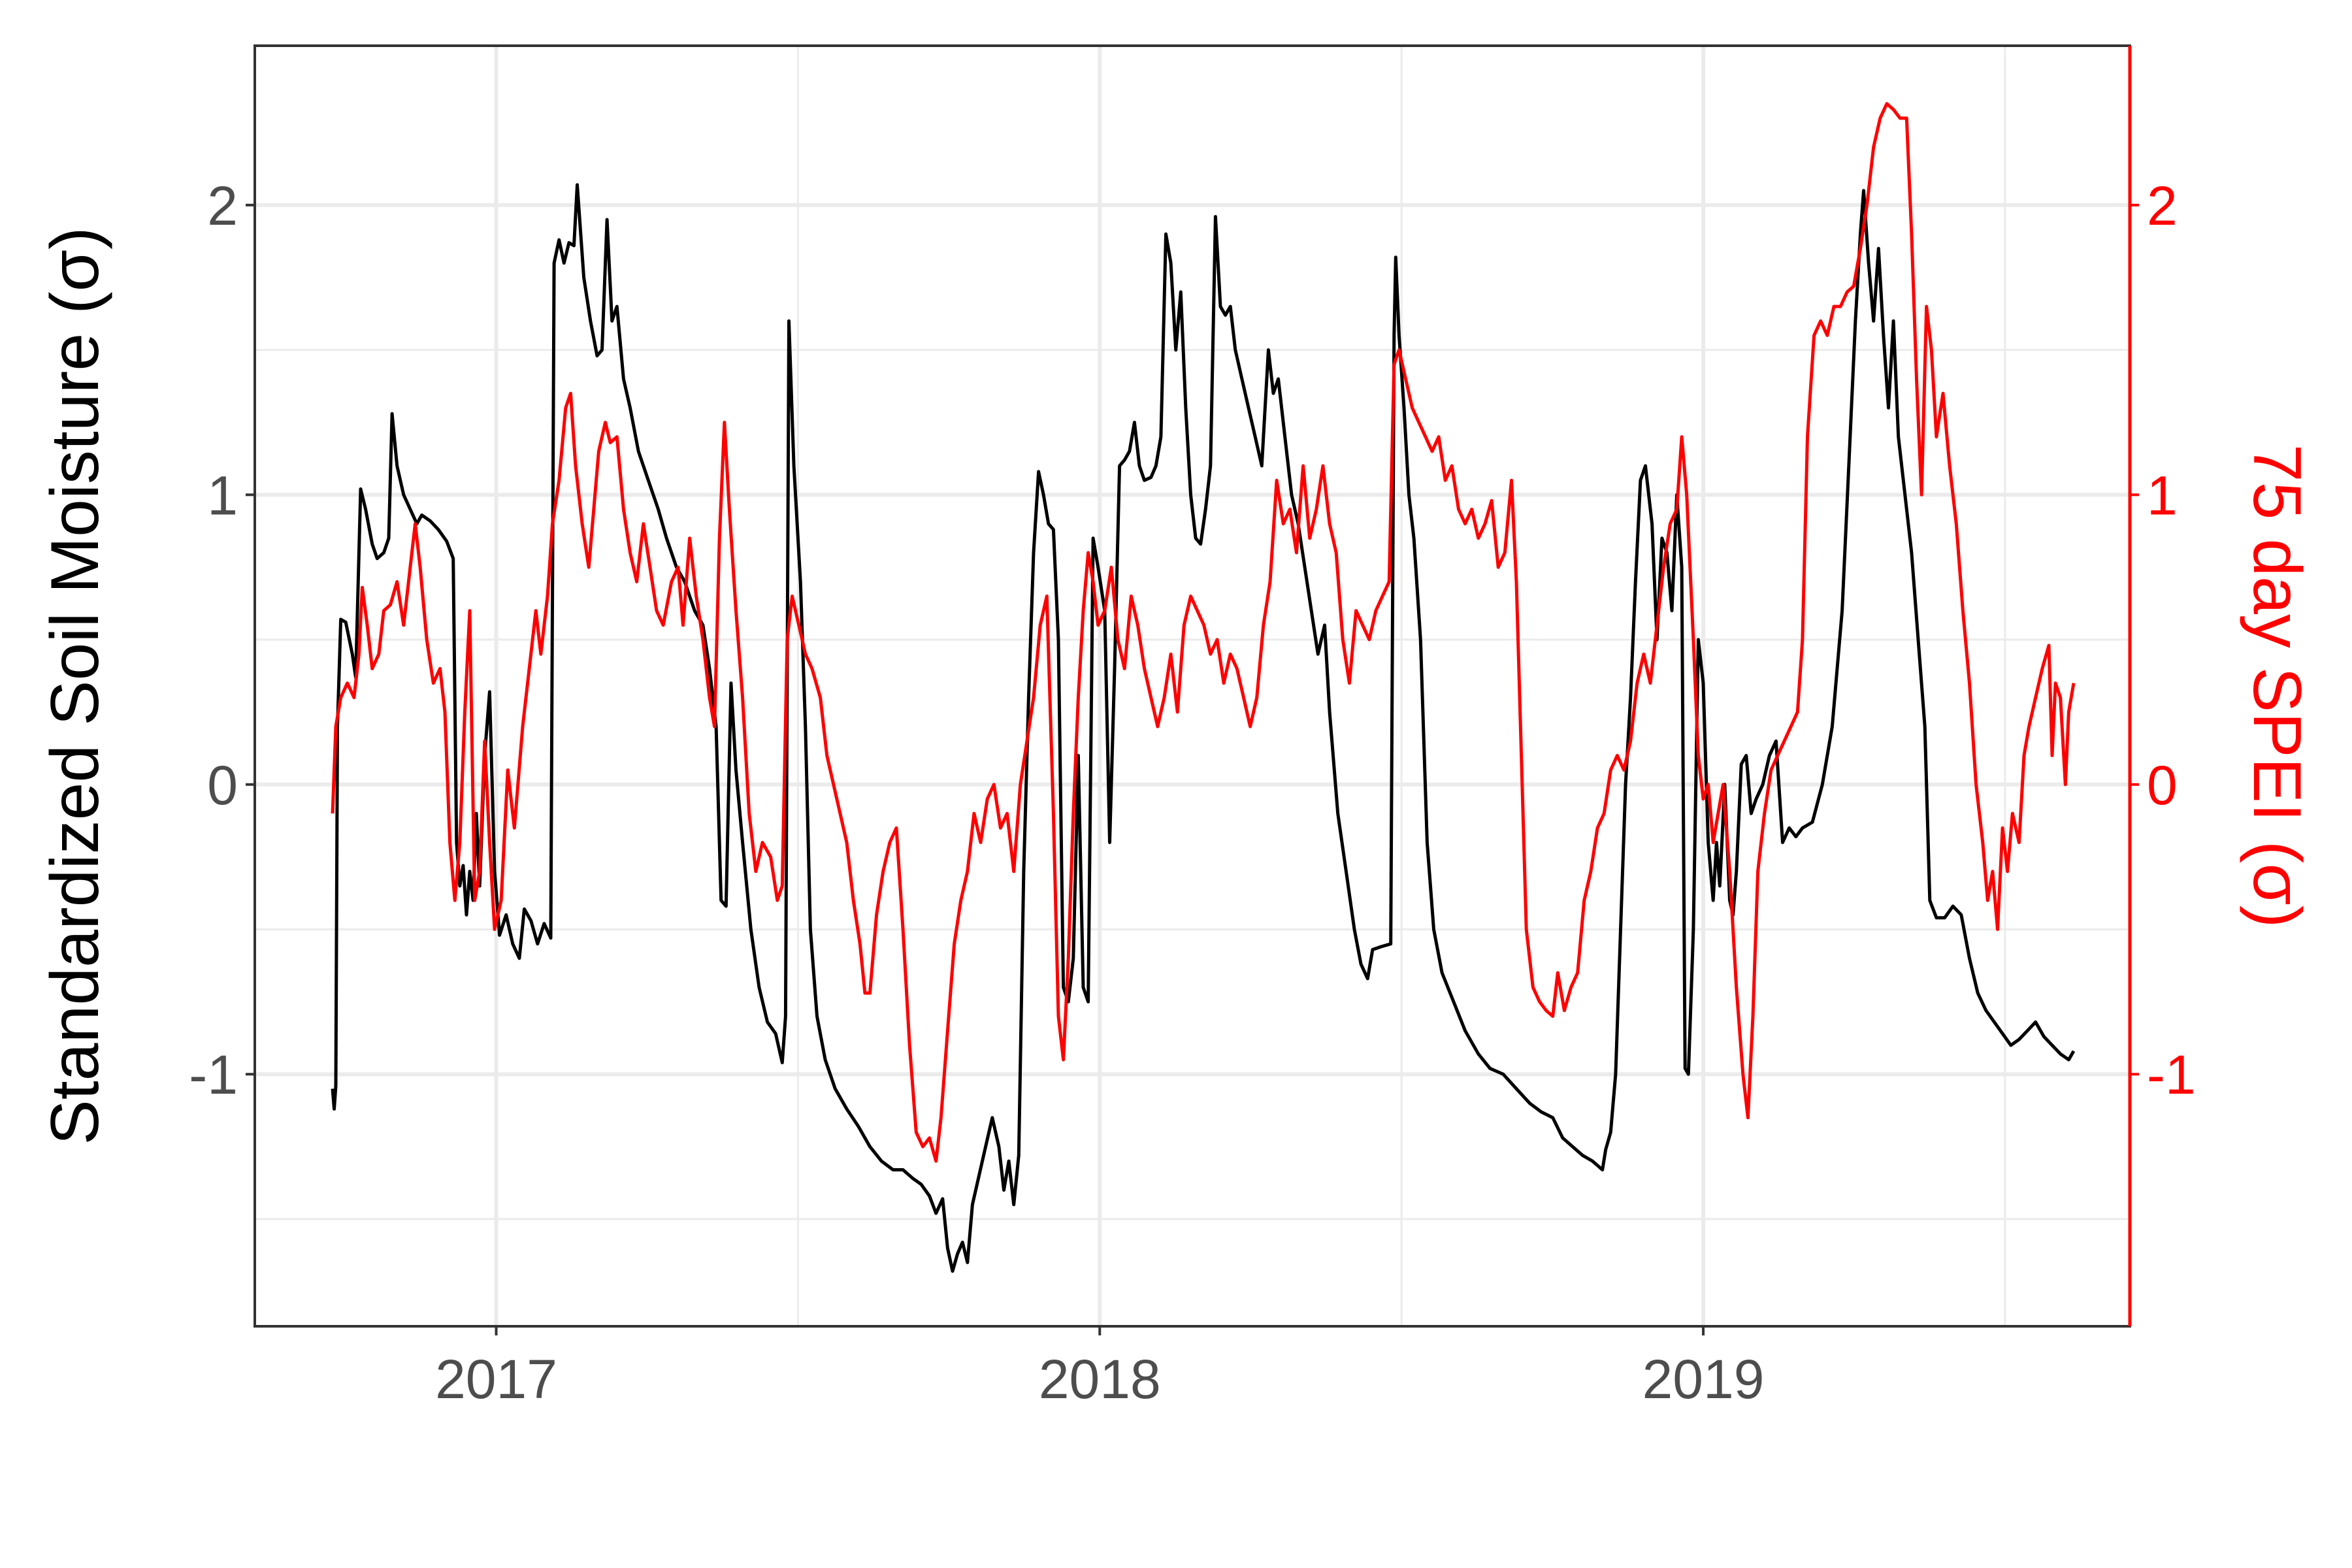 This screenshot has height=1568, width=2352. What do you see at coordinates (222, 640) in the screenshot?
I see `left-y-axis: -1 0 1 2` at bounding box center [222, 640].